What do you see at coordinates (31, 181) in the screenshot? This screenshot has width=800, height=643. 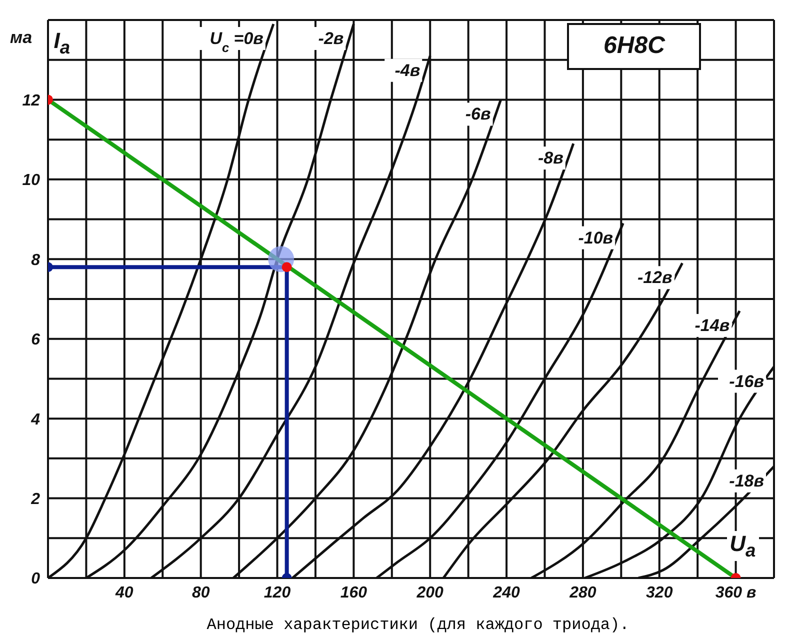 I see `y-tick-label: 10` at bounding box center [31, 181].